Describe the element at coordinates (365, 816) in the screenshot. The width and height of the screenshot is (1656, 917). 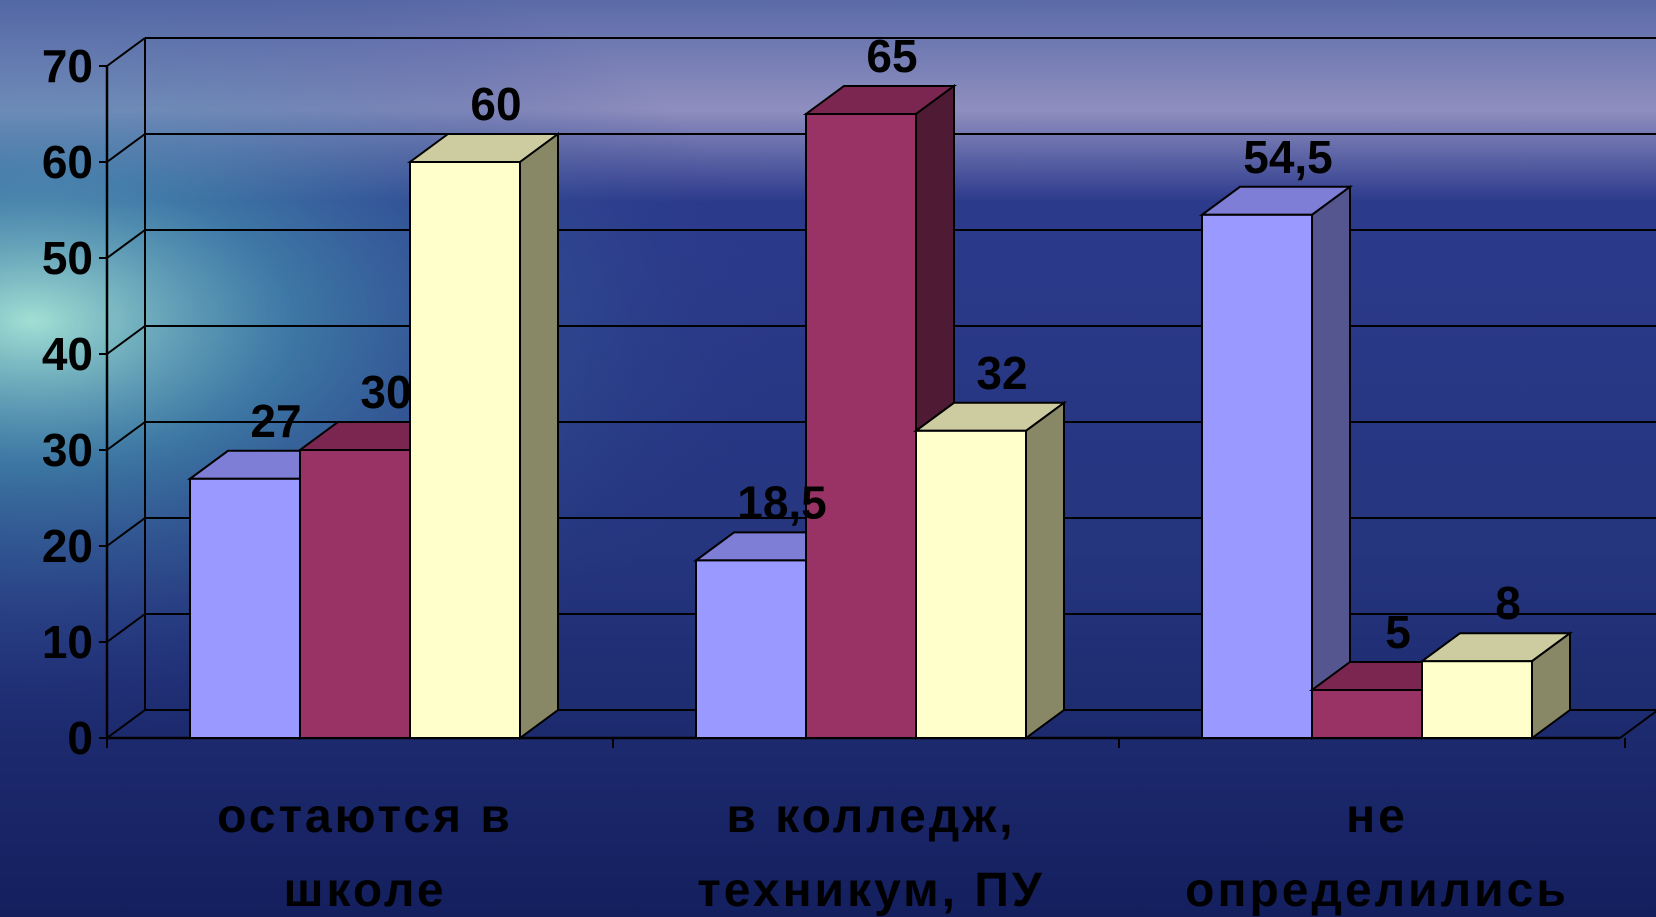
I see `x-category-label: остаются в` at that location.